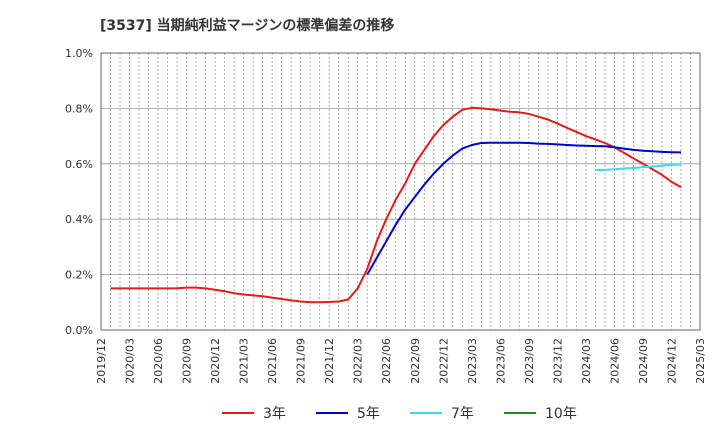 This screenshot has width=720, height=440. I want to click on x-tick-label: 2021/03, so click(244, 361).